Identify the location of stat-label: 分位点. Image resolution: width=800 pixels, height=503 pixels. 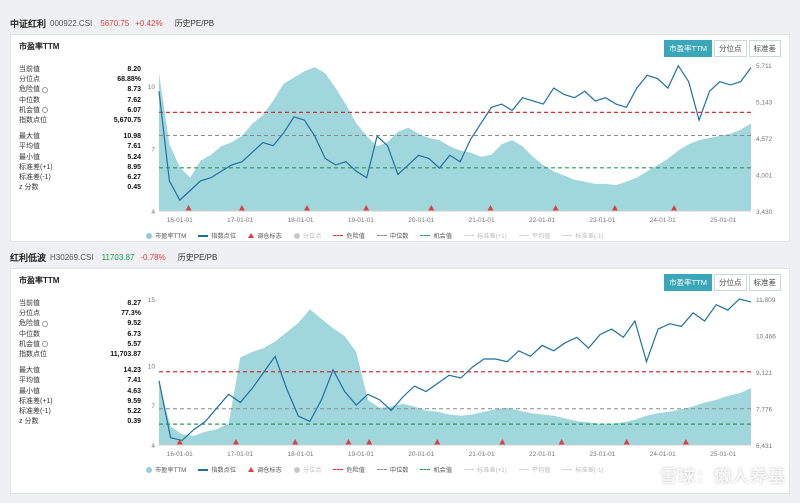
(29, 80).